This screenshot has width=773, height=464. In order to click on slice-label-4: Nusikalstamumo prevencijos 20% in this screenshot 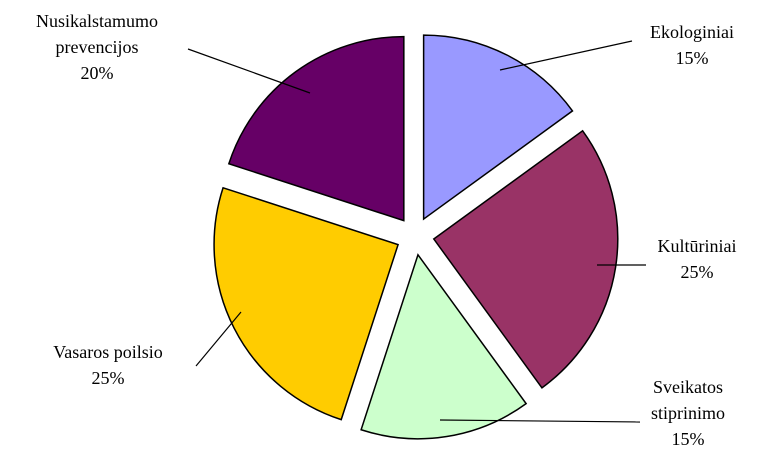, I will do `click(97, 47)`.